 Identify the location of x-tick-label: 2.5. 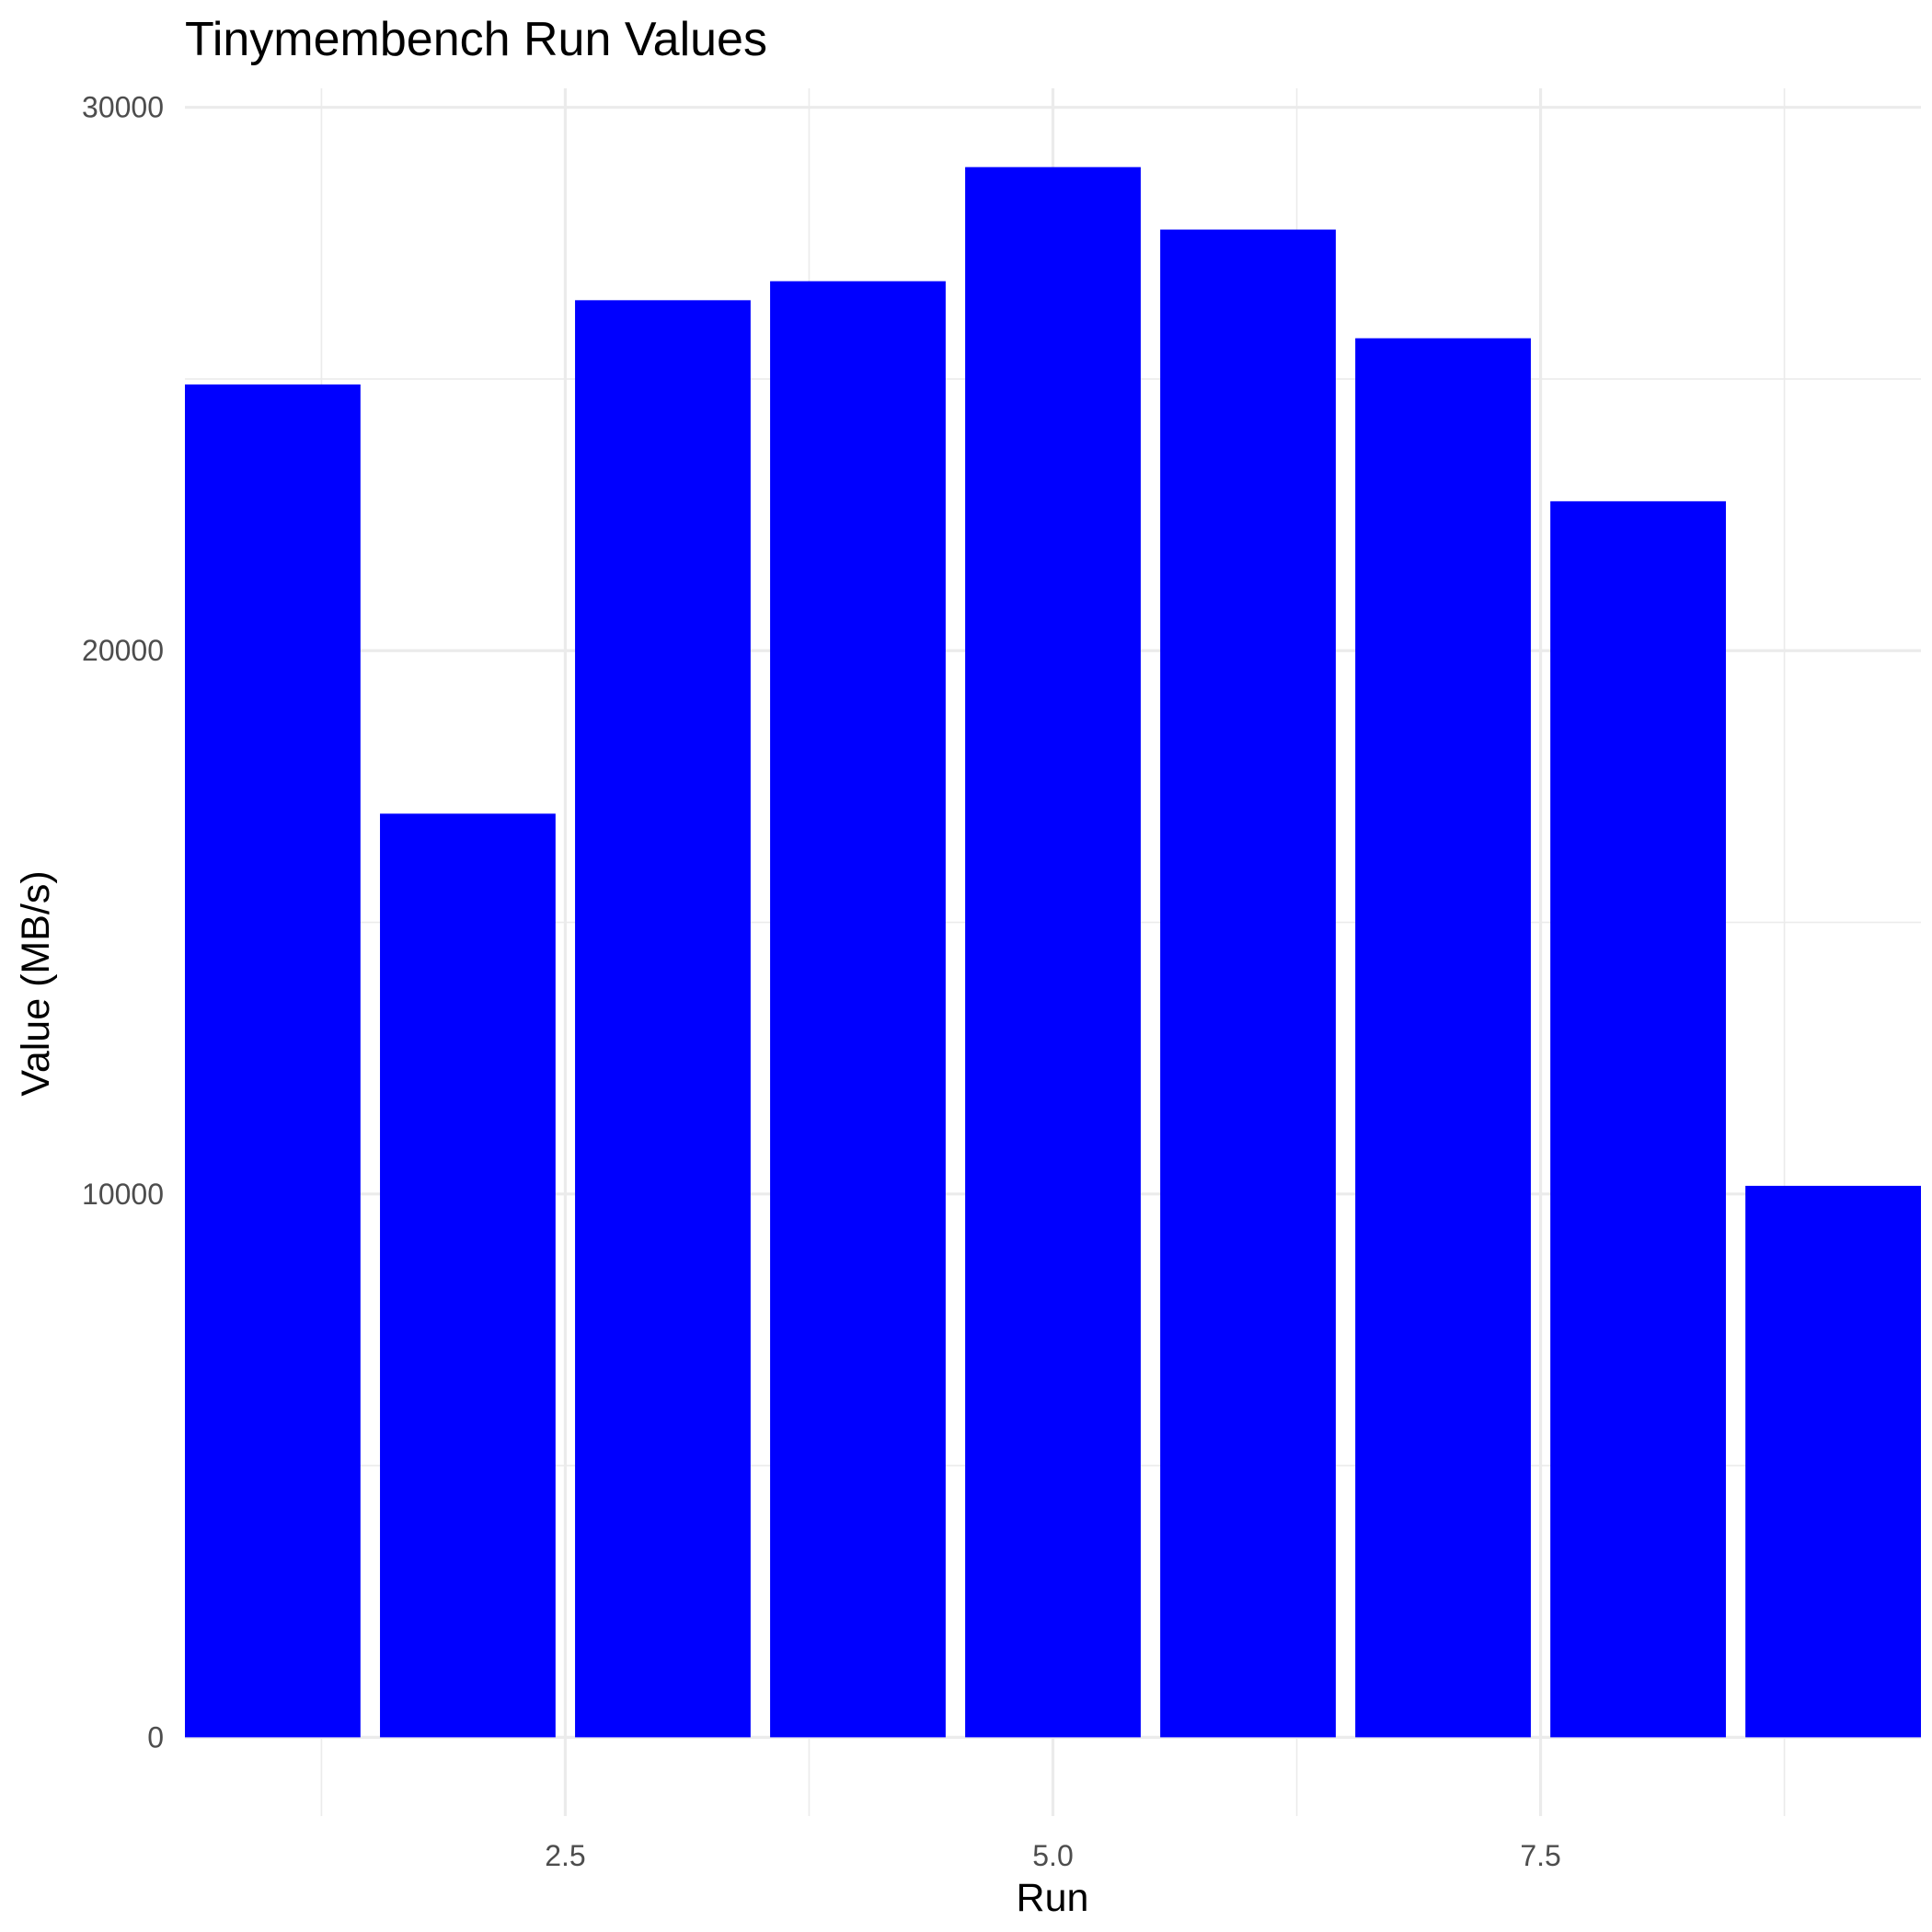
(565, 1855).